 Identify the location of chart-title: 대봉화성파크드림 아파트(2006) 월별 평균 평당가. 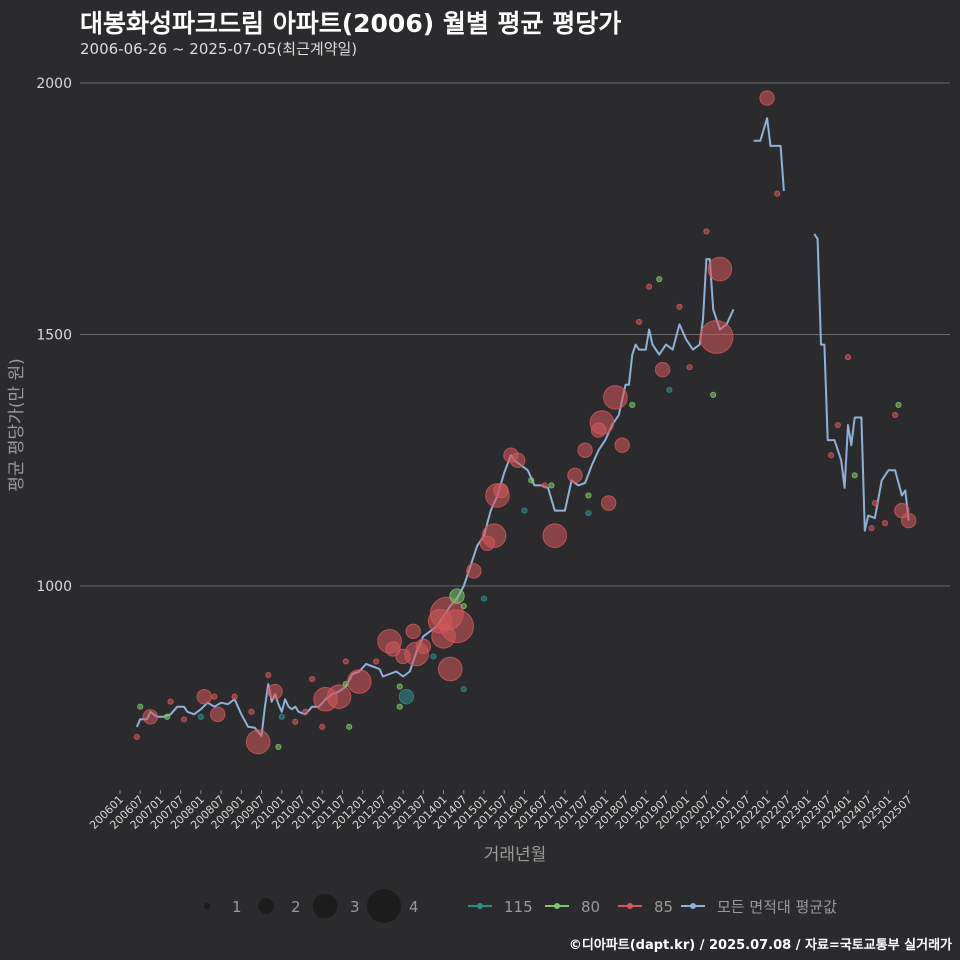
(351, 23).